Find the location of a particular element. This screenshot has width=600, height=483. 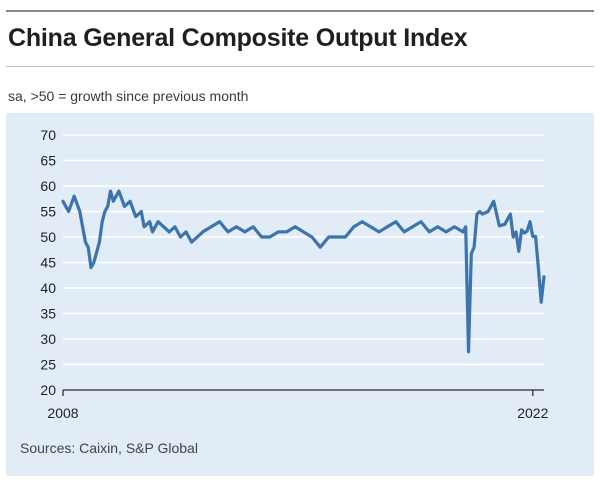

y-tick-label: 45 is located at coordinates (48, 263).